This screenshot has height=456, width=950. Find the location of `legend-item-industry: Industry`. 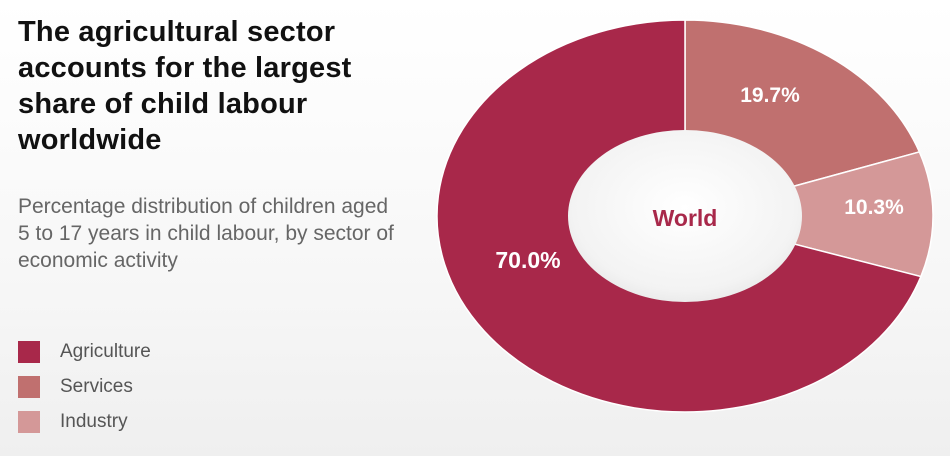

legend-item-industry: Industry is located at coordinates (168, 421).